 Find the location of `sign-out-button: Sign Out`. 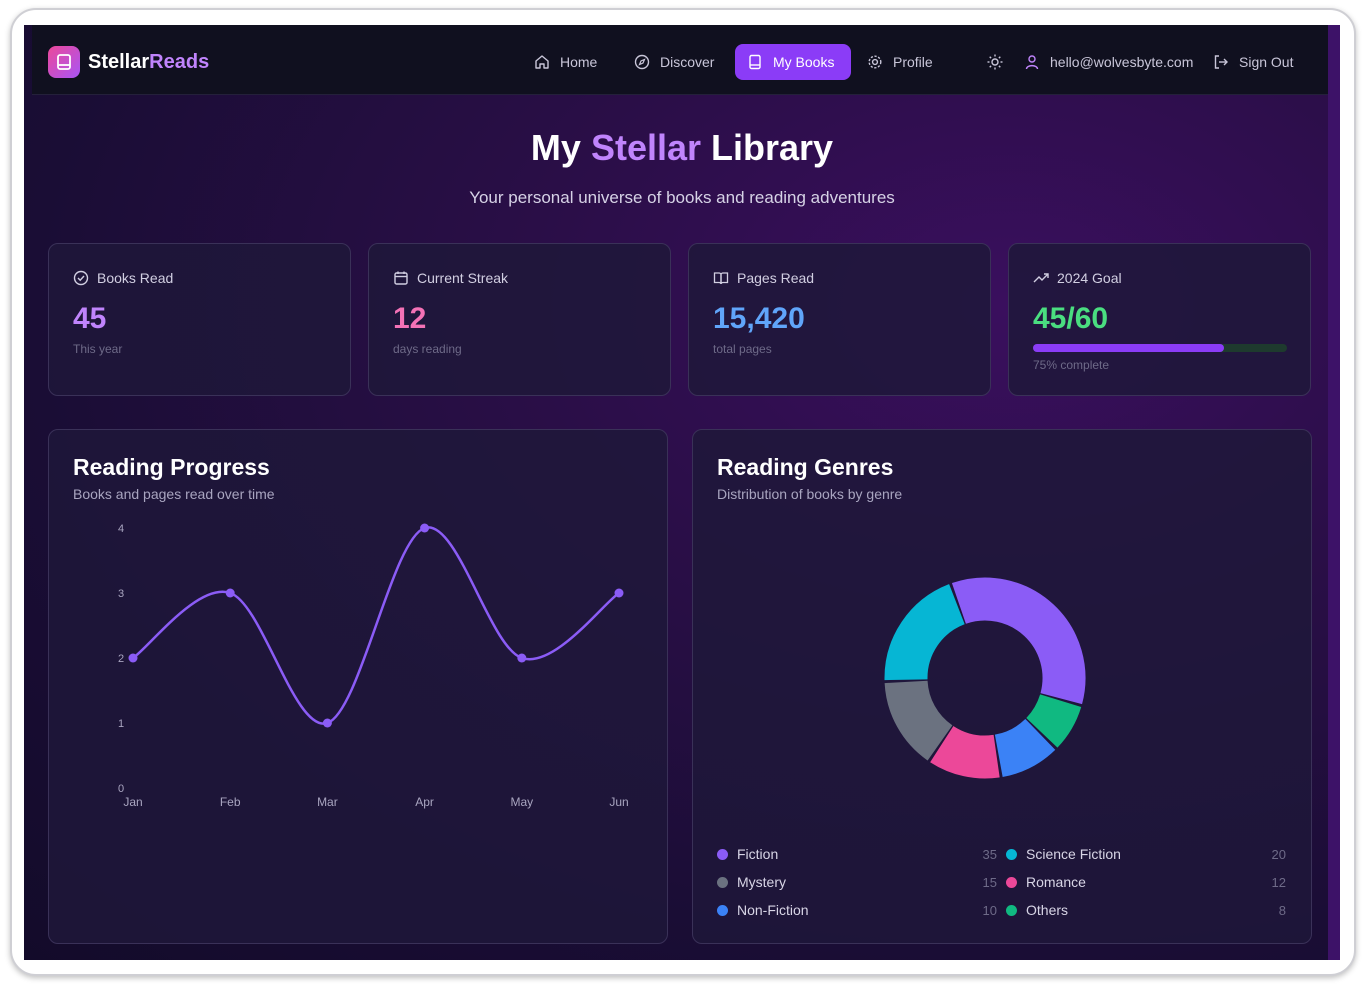

sign-out-button: Sign Out is located at coordinates (1253, 62).